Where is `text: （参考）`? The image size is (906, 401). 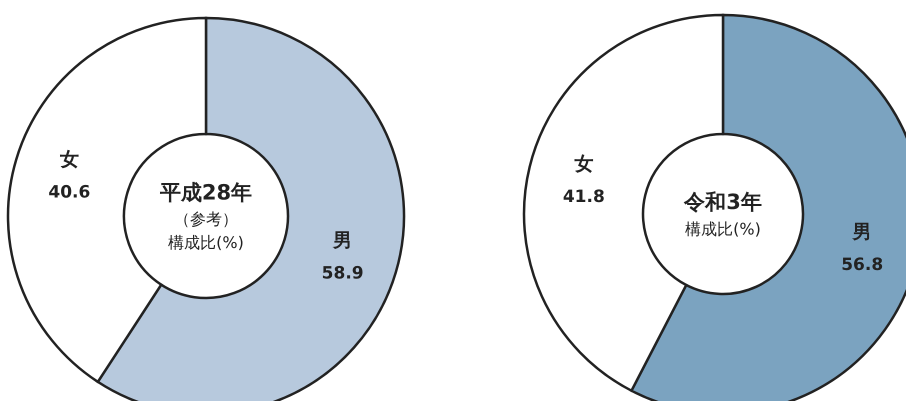 text: （参考） is located at coordinates (206, 219).